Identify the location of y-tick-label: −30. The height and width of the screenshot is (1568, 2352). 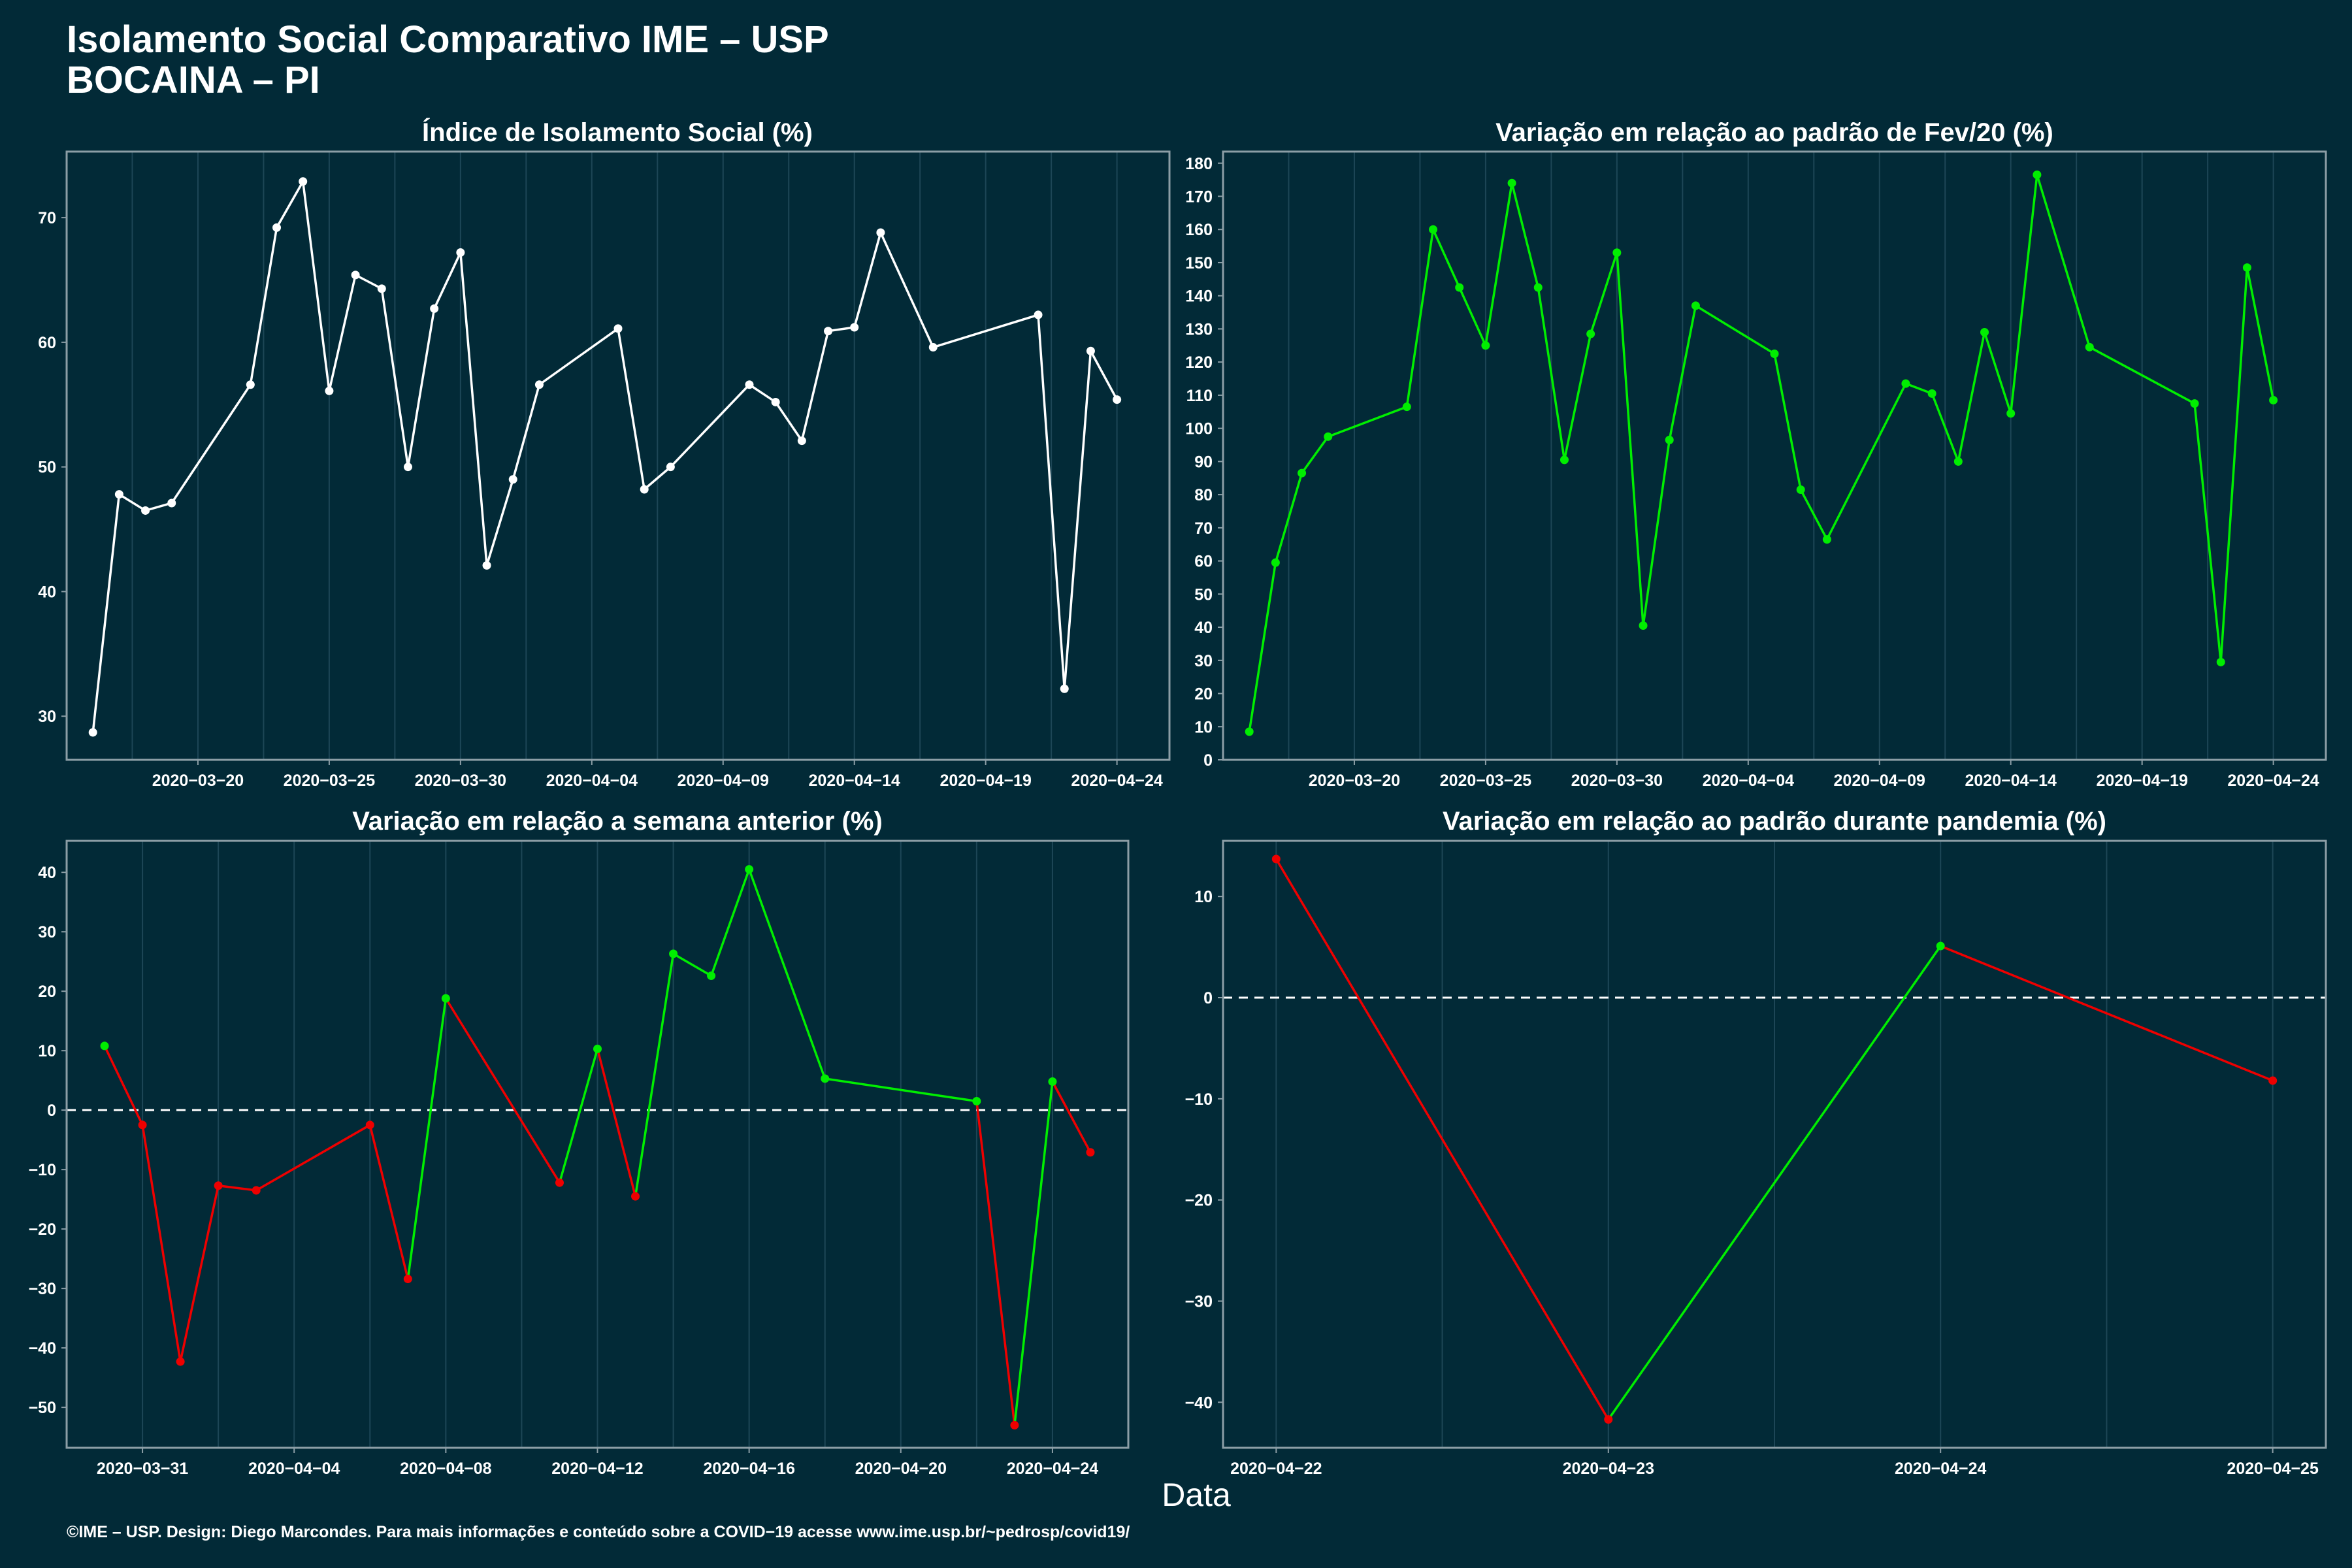
(1199, 1301).